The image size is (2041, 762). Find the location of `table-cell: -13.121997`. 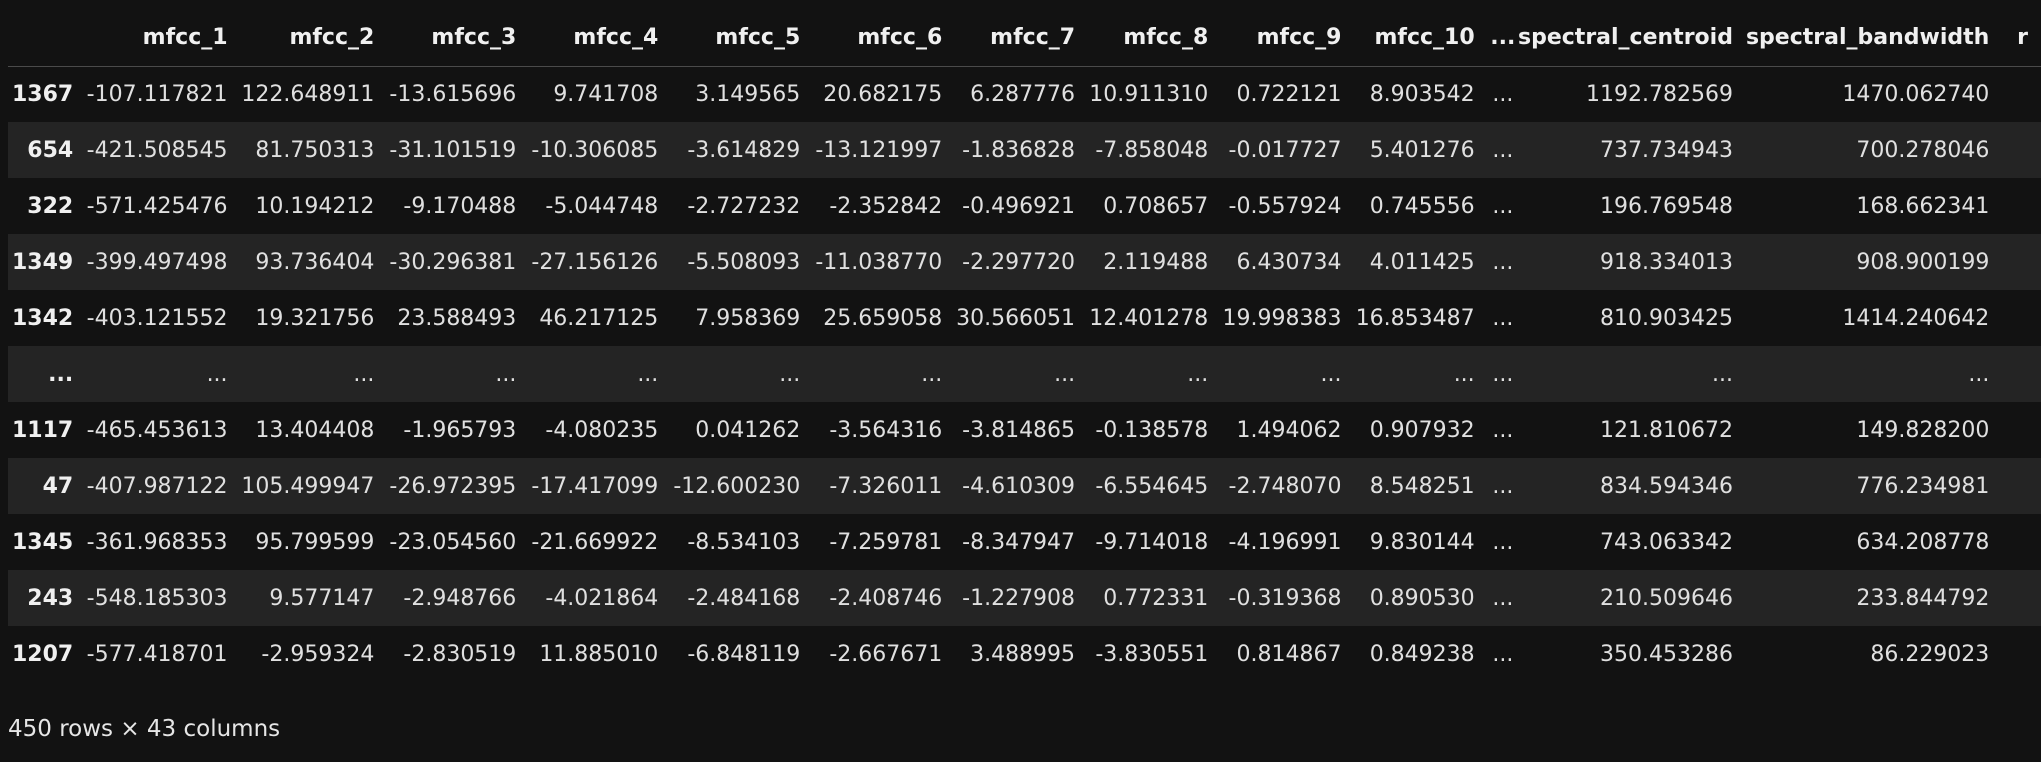

table-cell: -13.121997 is located at coordinates (879, 150).